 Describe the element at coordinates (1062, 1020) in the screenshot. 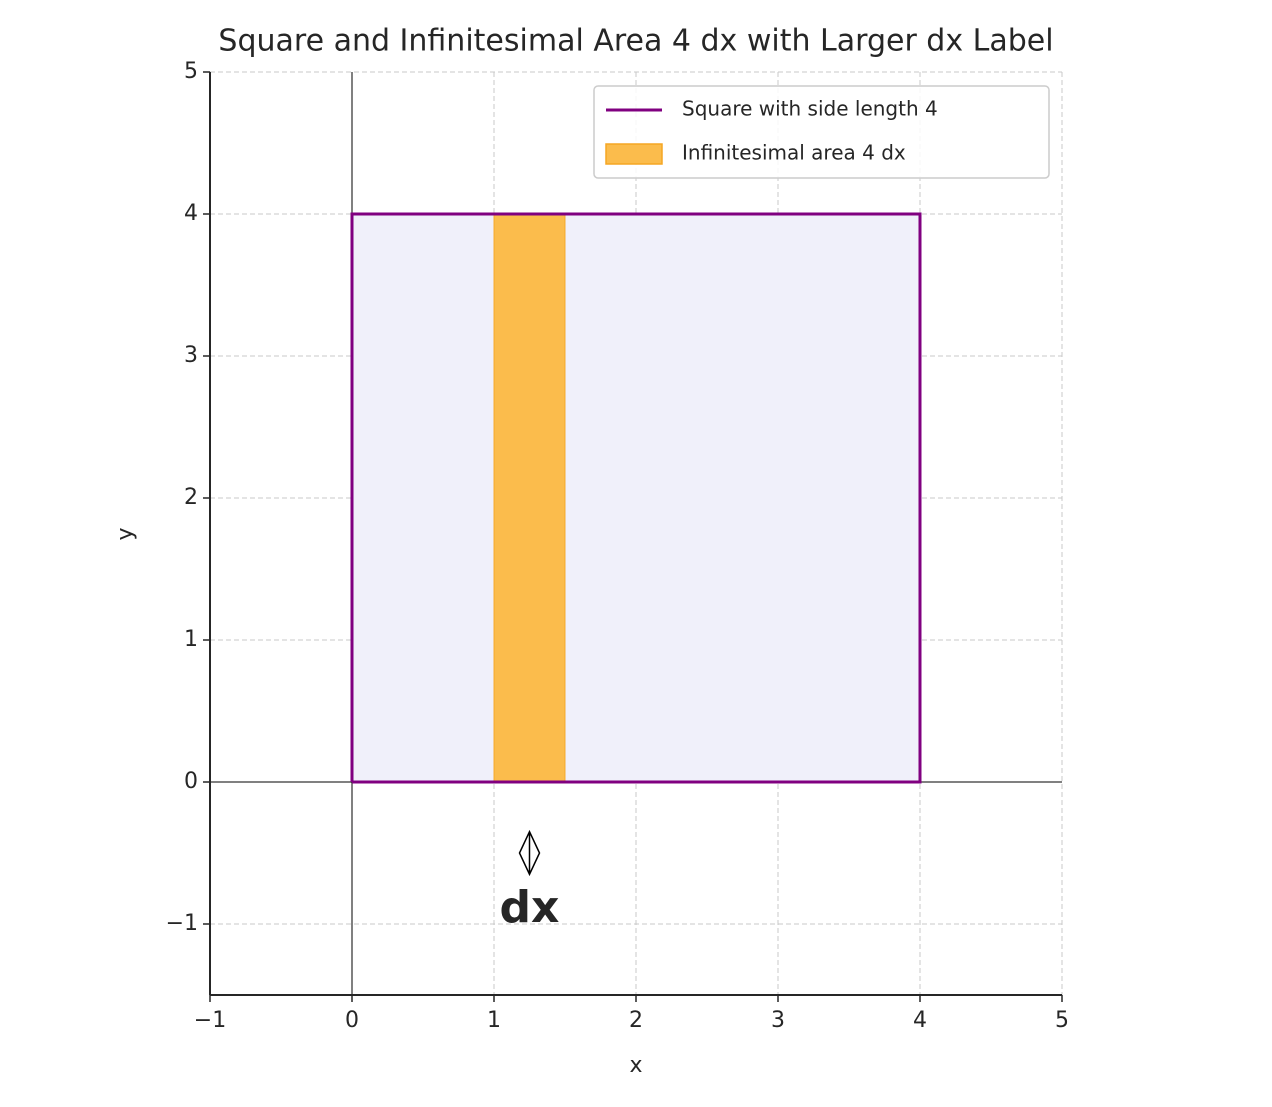

I see `x-tick-label: 5` at that location.